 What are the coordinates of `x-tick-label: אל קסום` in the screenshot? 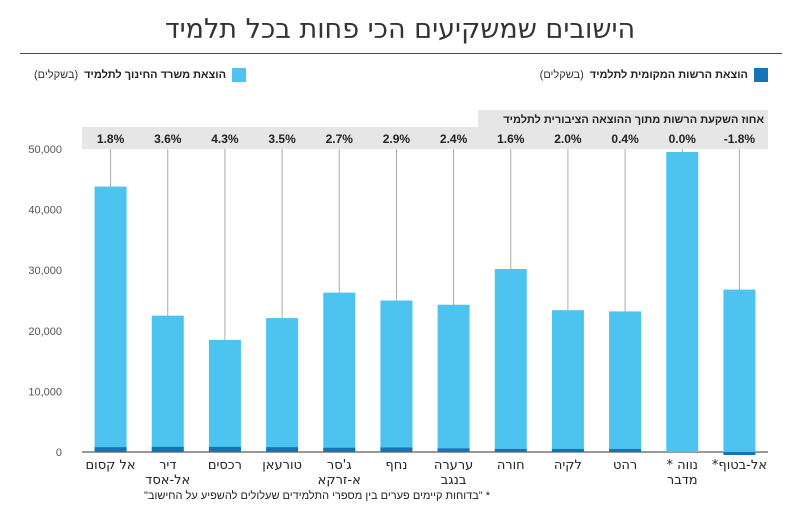 It's located at (111, 465).